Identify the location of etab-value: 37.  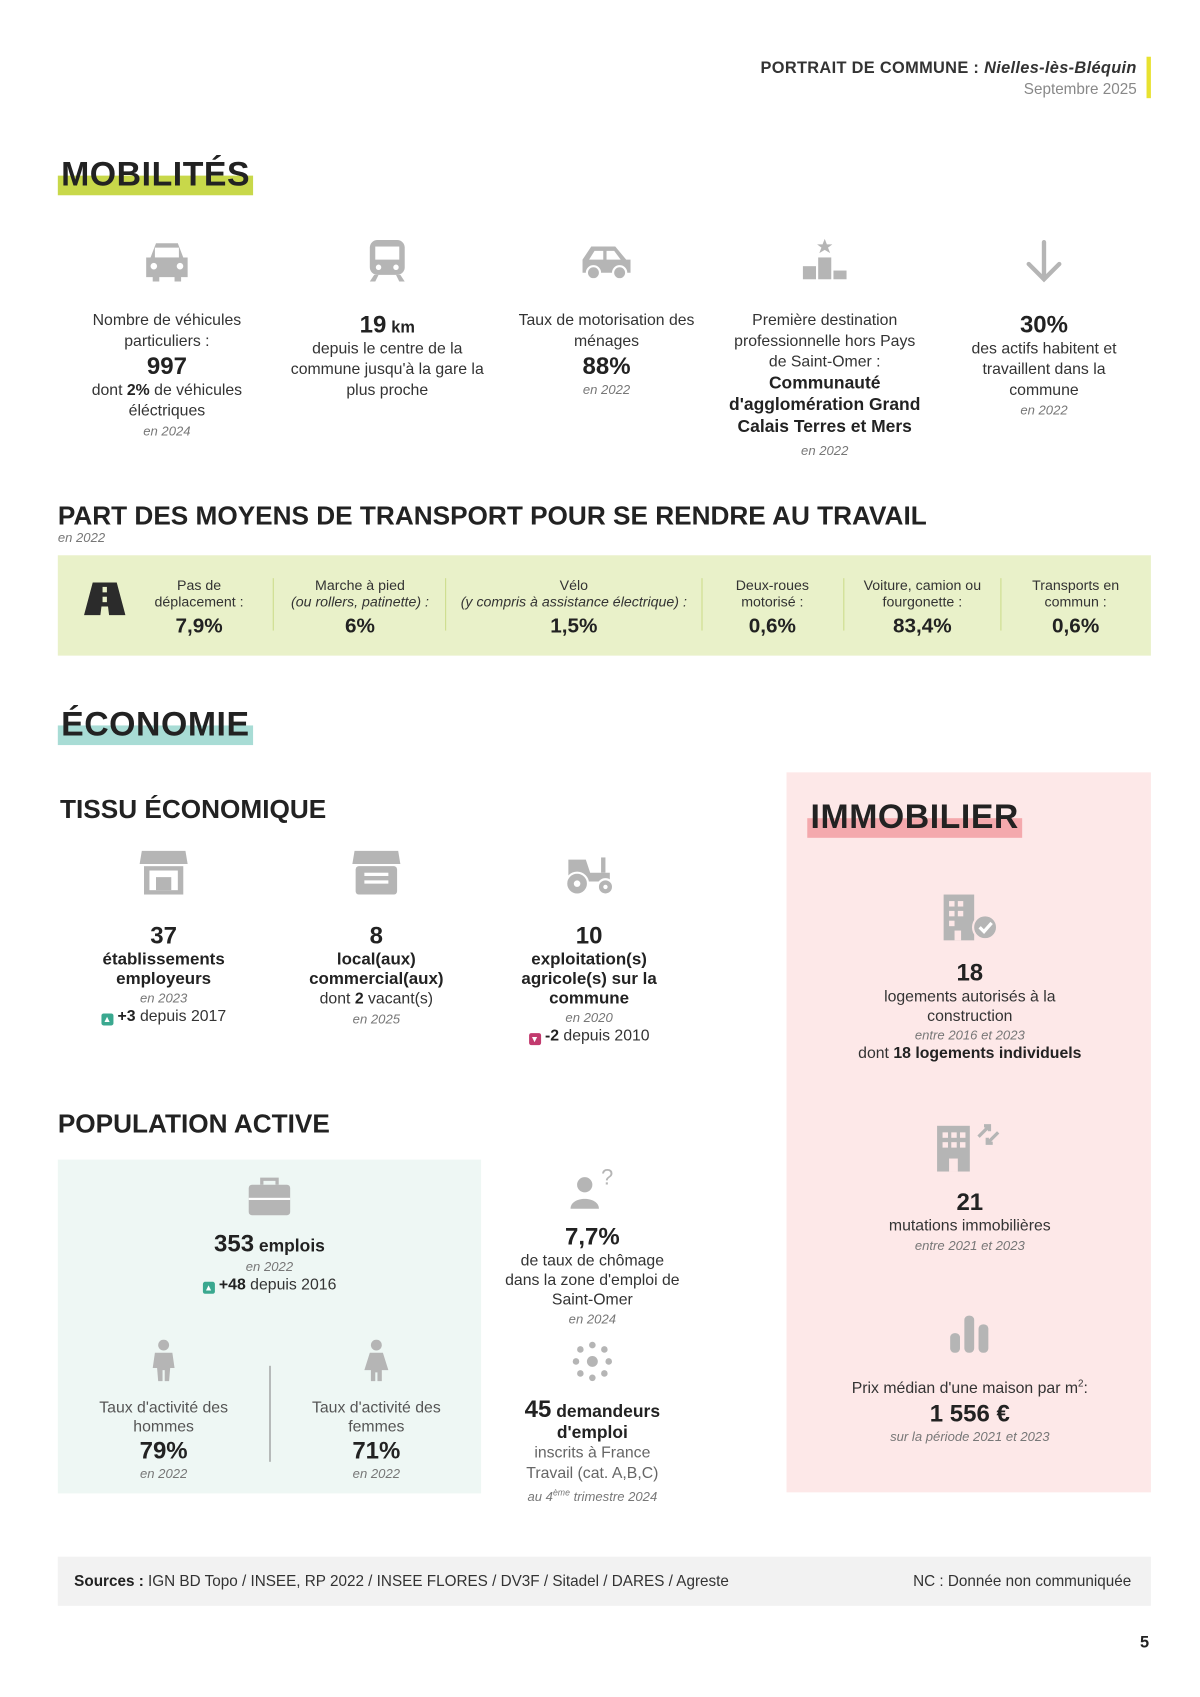
(163, 935).